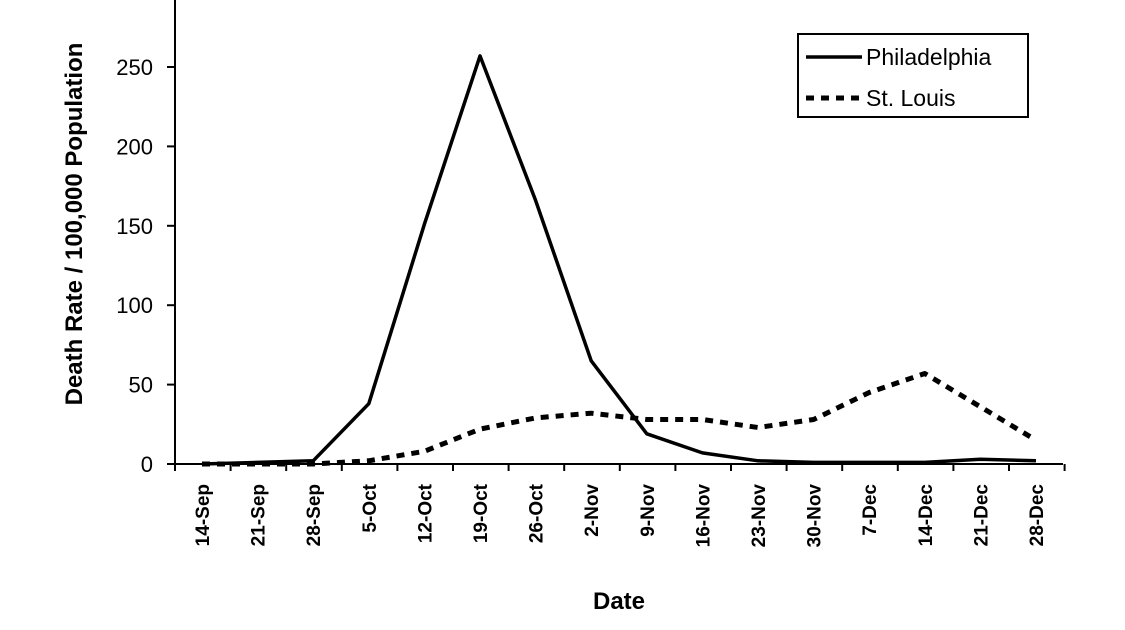  What do you see at coordinates (929, 57) in the screenshot?
I see `legend-label: Philadelphia` at bounding box center [929, 57].